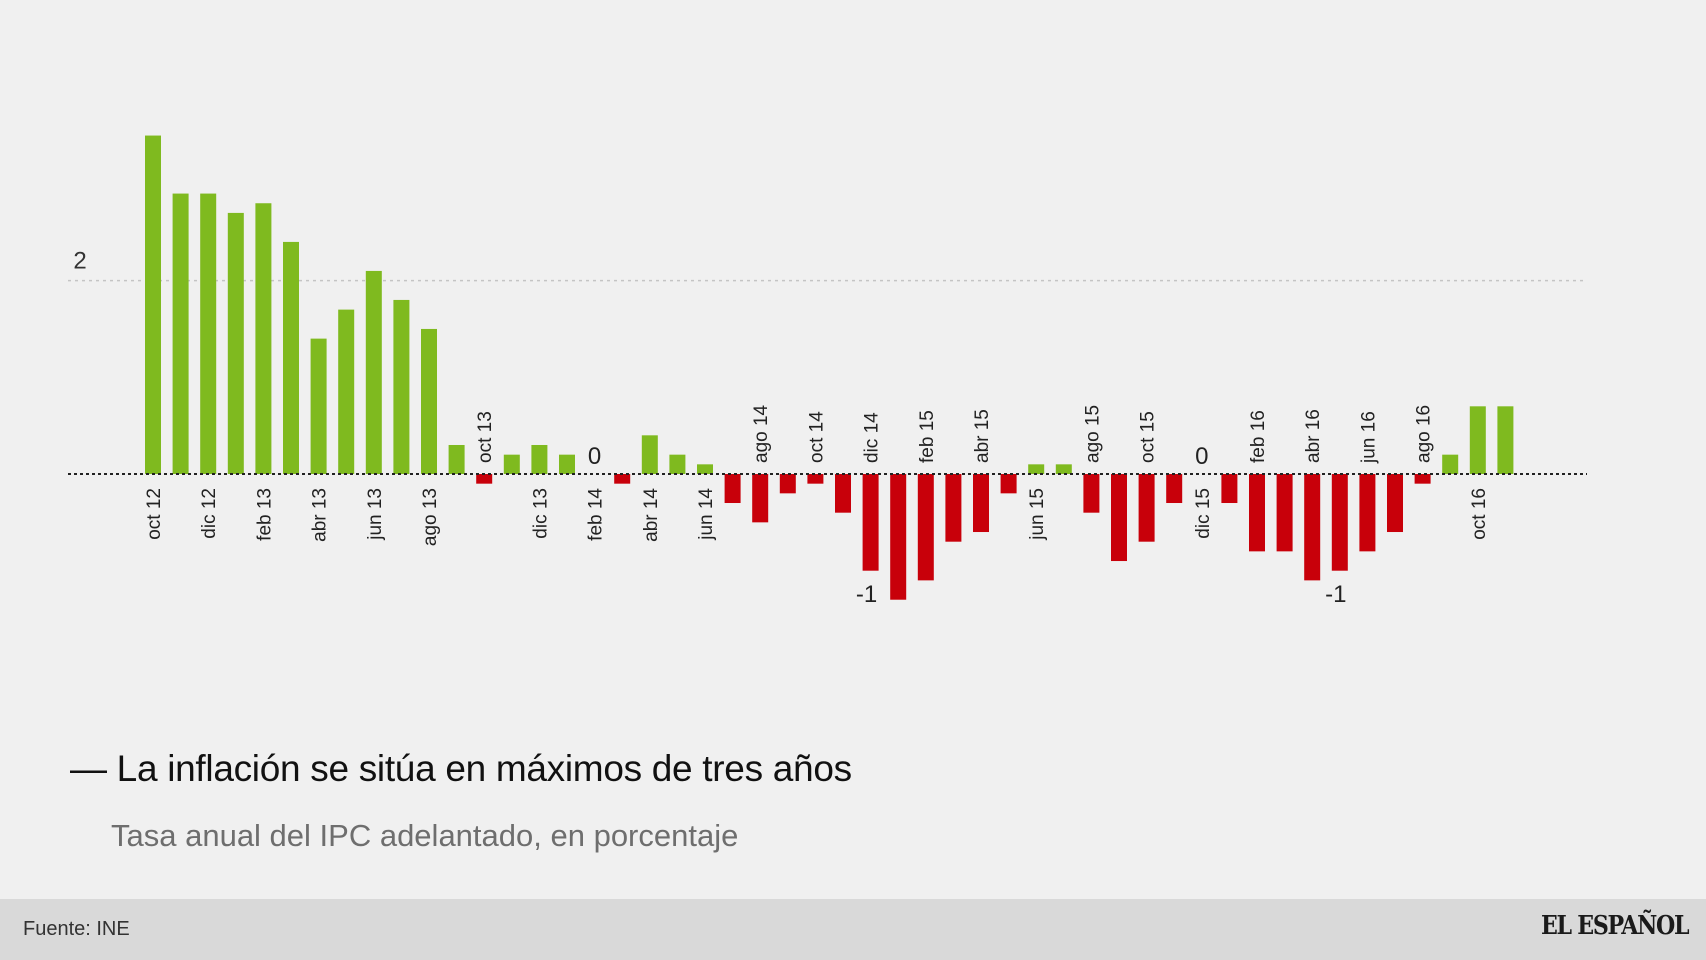  I want to click on x-tick-label: ago 13, so click(430, 517).